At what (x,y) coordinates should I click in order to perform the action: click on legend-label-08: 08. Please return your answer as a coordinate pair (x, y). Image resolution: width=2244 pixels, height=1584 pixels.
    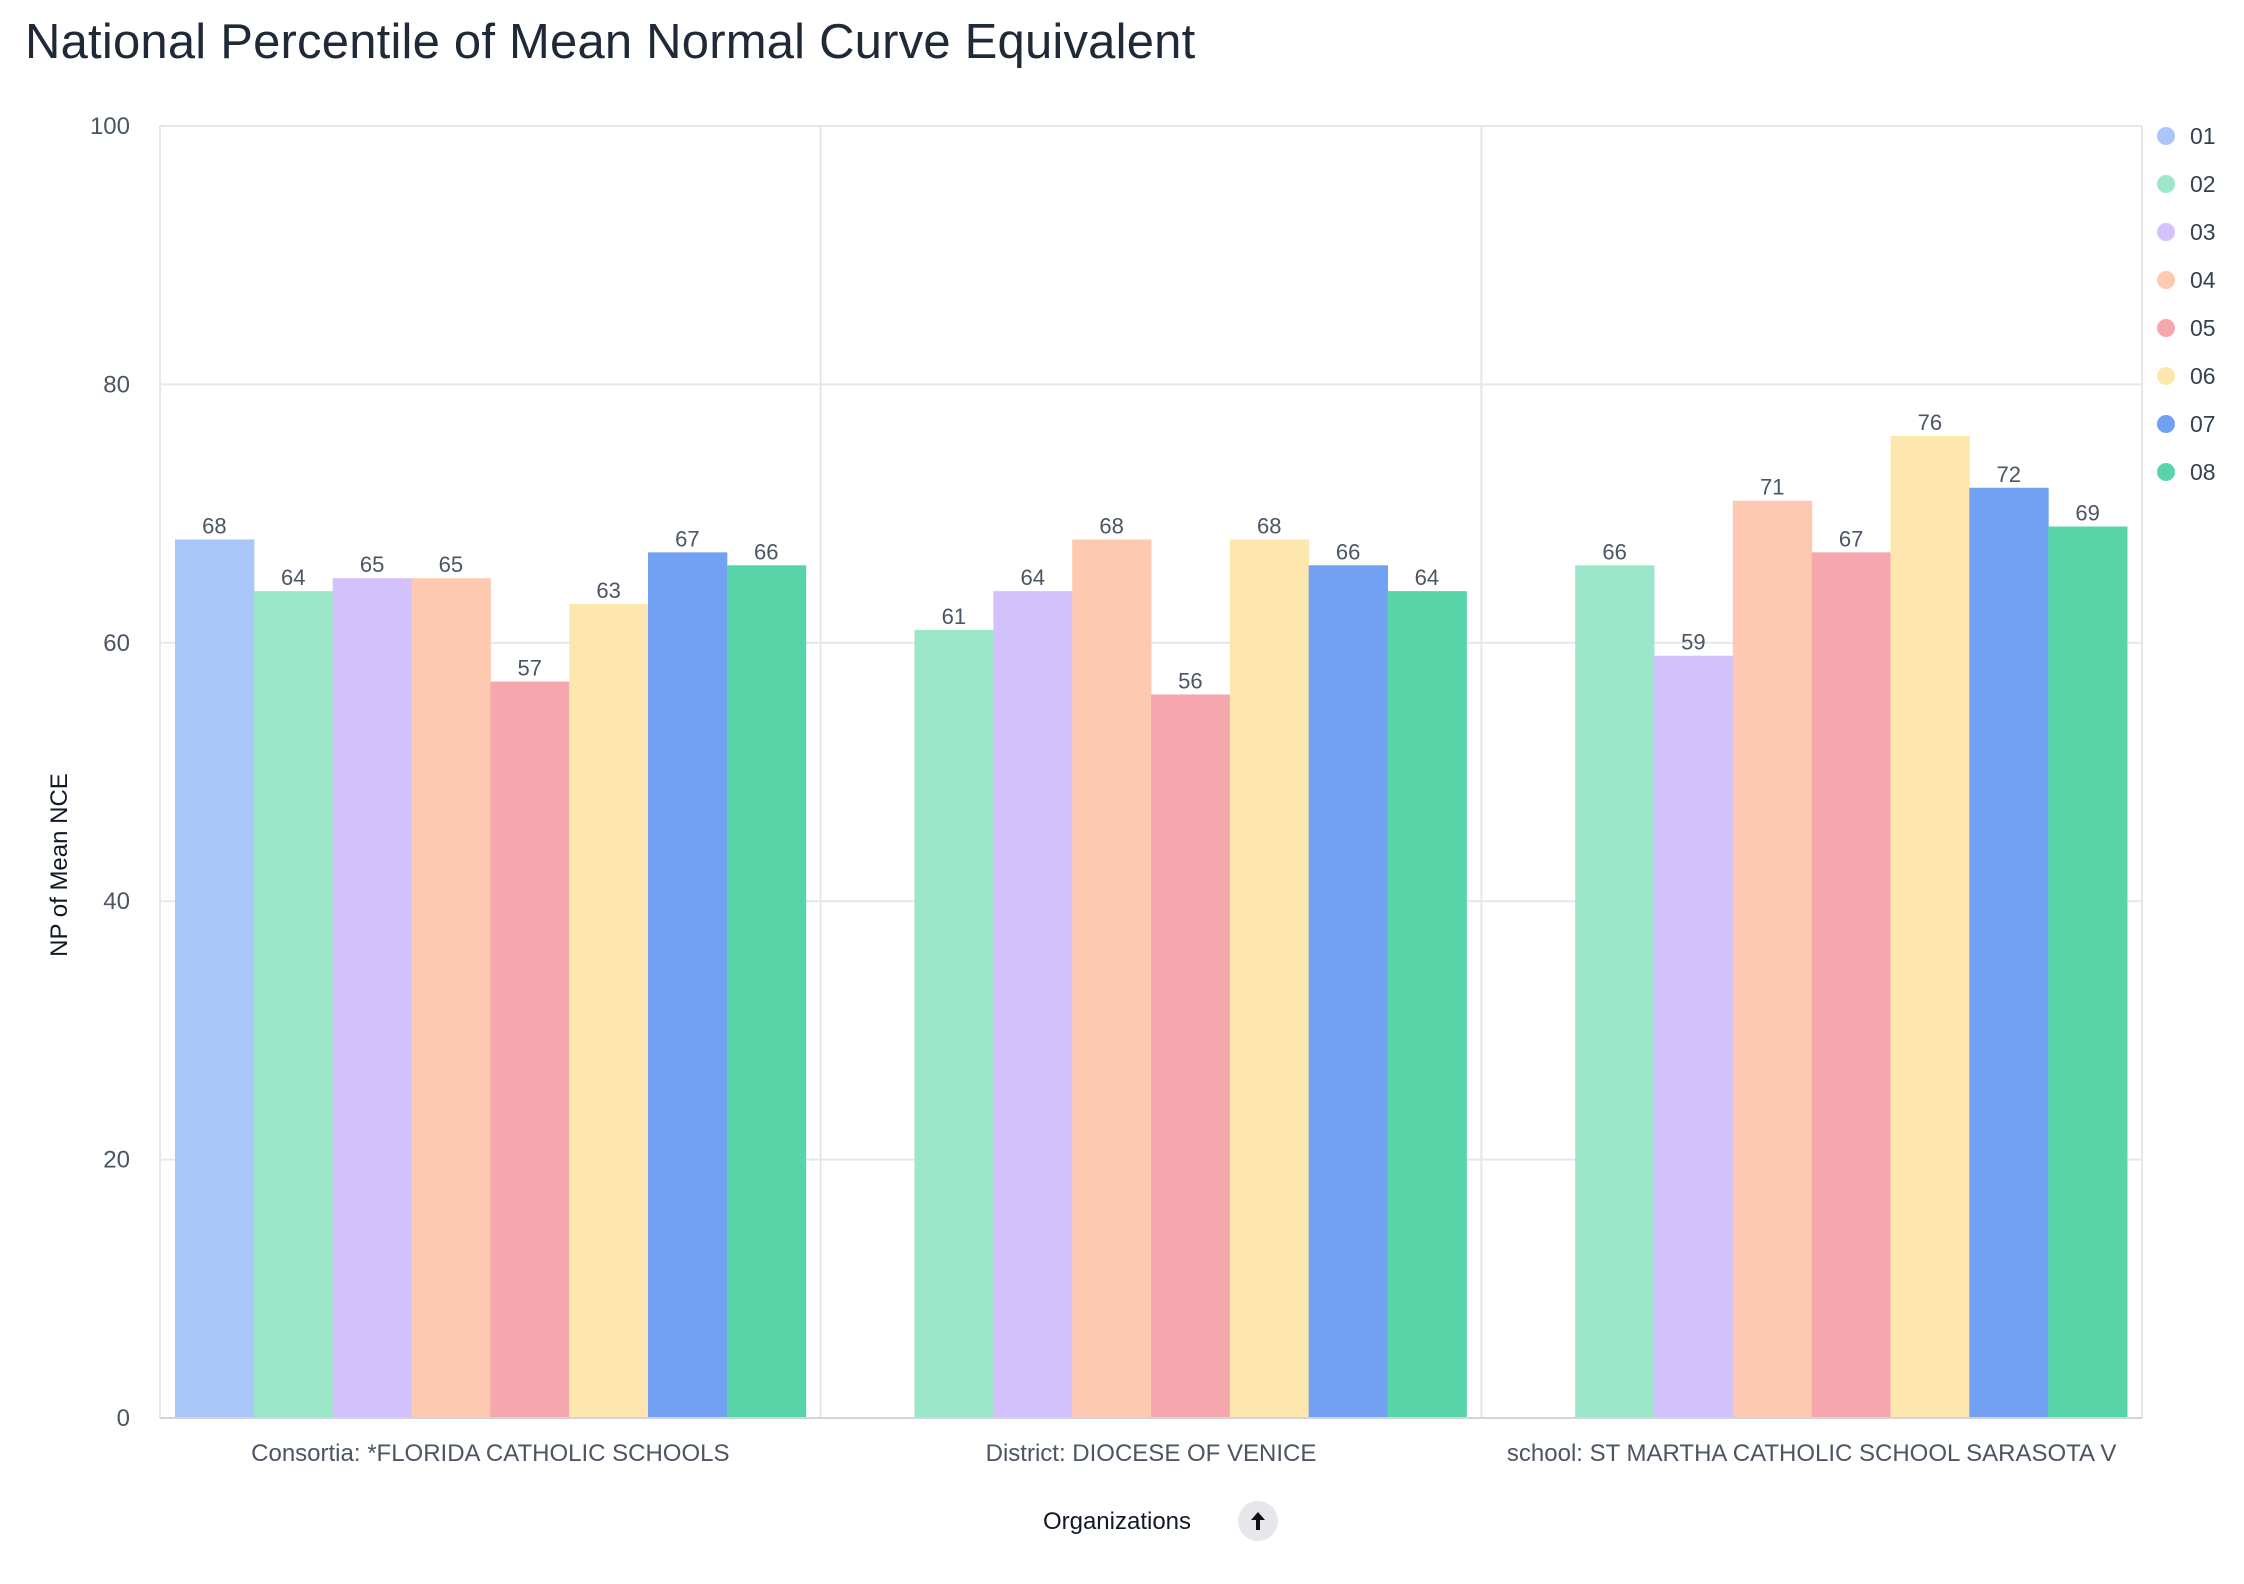
    Looking at the image, I should click on (2203, 472).